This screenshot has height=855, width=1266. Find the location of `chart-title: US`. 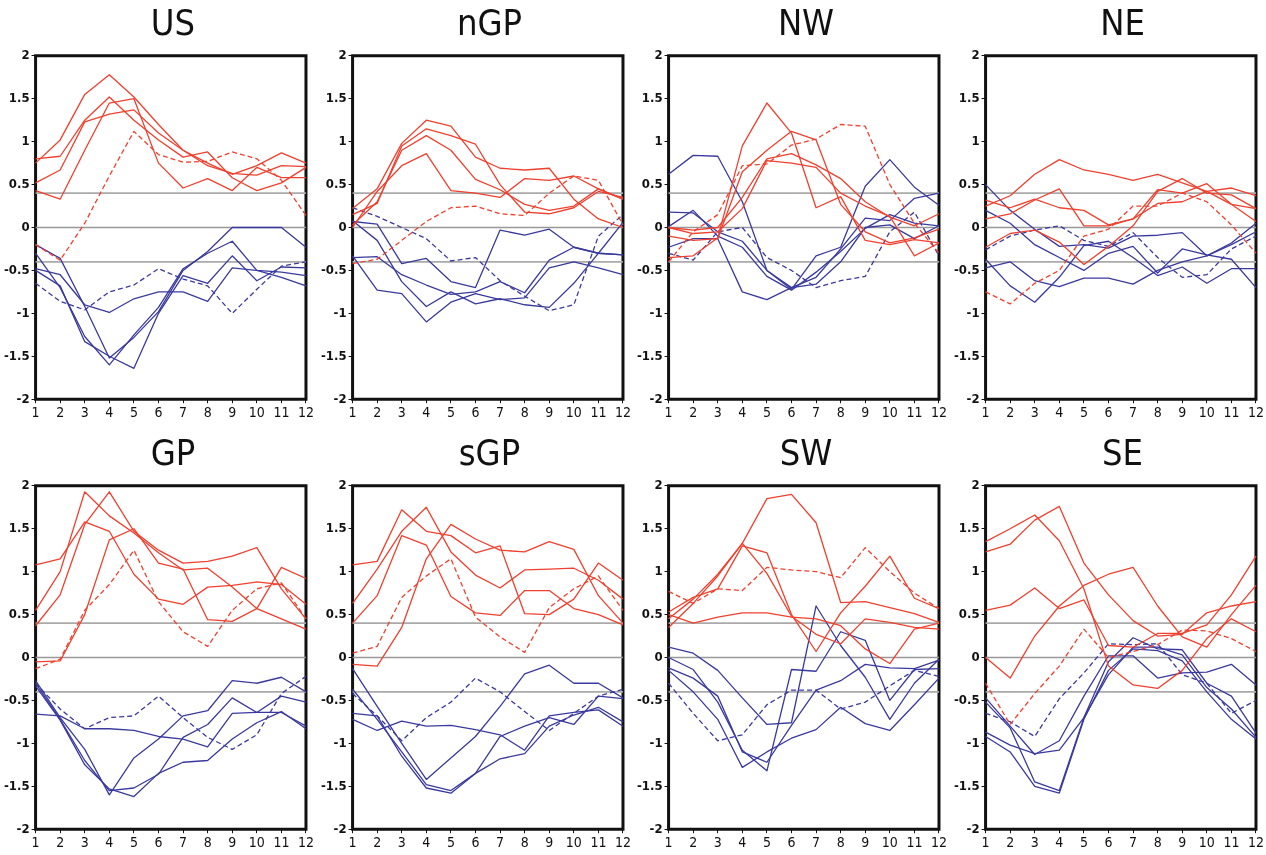

chart-title: US is located at coordinates (173, 23).